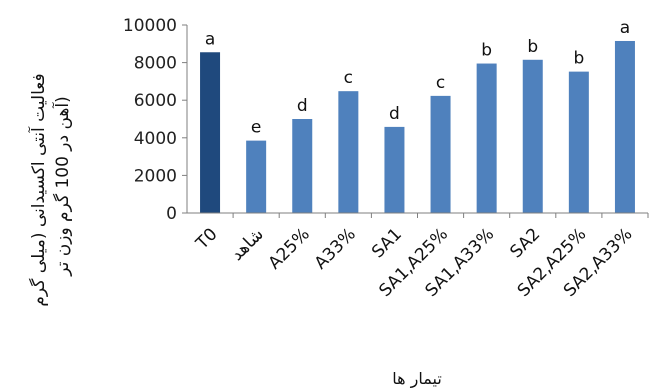 The width and height of the screenshot is (654, 392). Describe the element at coordinates (155, 64) in the screenshot. I see `y-tick-label: 8000` at that location.